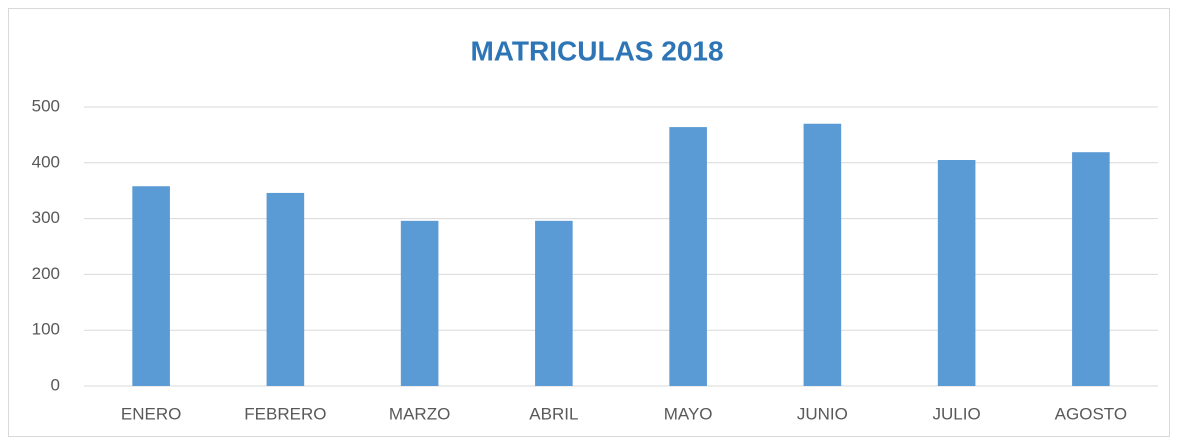 The width and height of the screenshot is (1177, 444). What do you see at coordinates (55, 384) in the screenshot?
I see `y-tick-label: 0` at bounding box center [55, 384].